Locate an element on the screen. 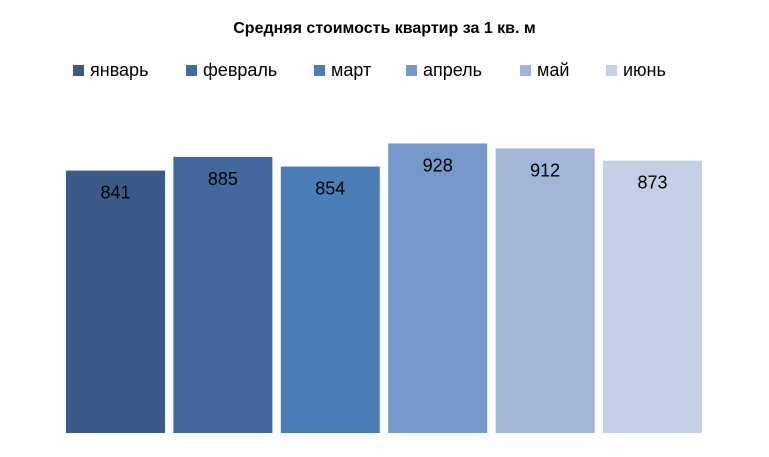 The width and height of the screenshot is (769, 457). legend-swatch-may is located at coordinates (525, 70).